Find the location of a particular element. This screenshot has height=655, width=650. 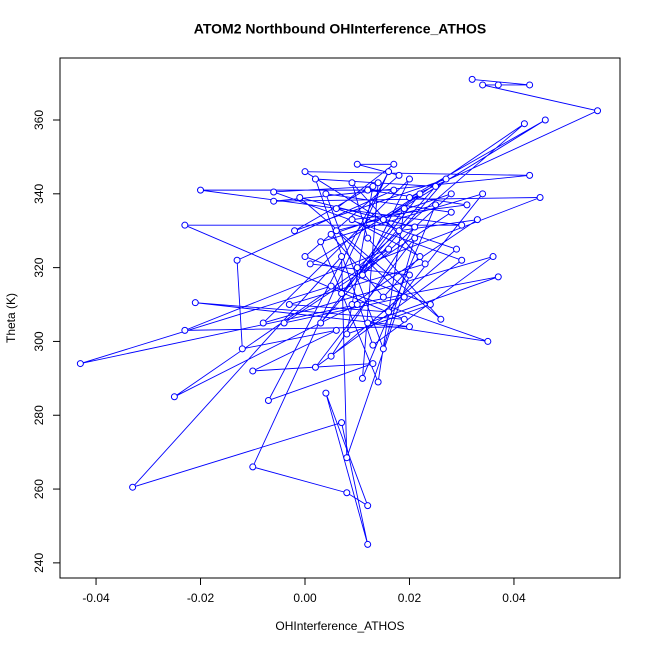

y-tick-label: 260 is located at coordinates (39, 489).